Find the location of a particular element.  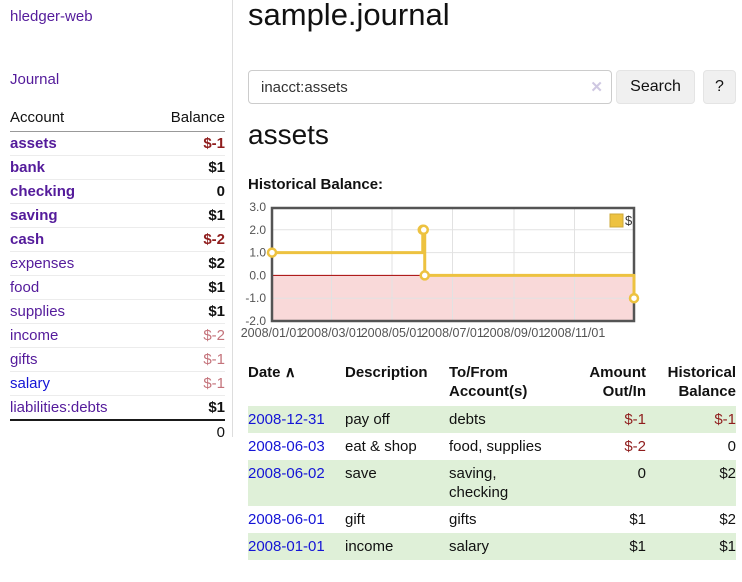

account-name-cell: liabilities:debts is located at coordinates (79, 407).